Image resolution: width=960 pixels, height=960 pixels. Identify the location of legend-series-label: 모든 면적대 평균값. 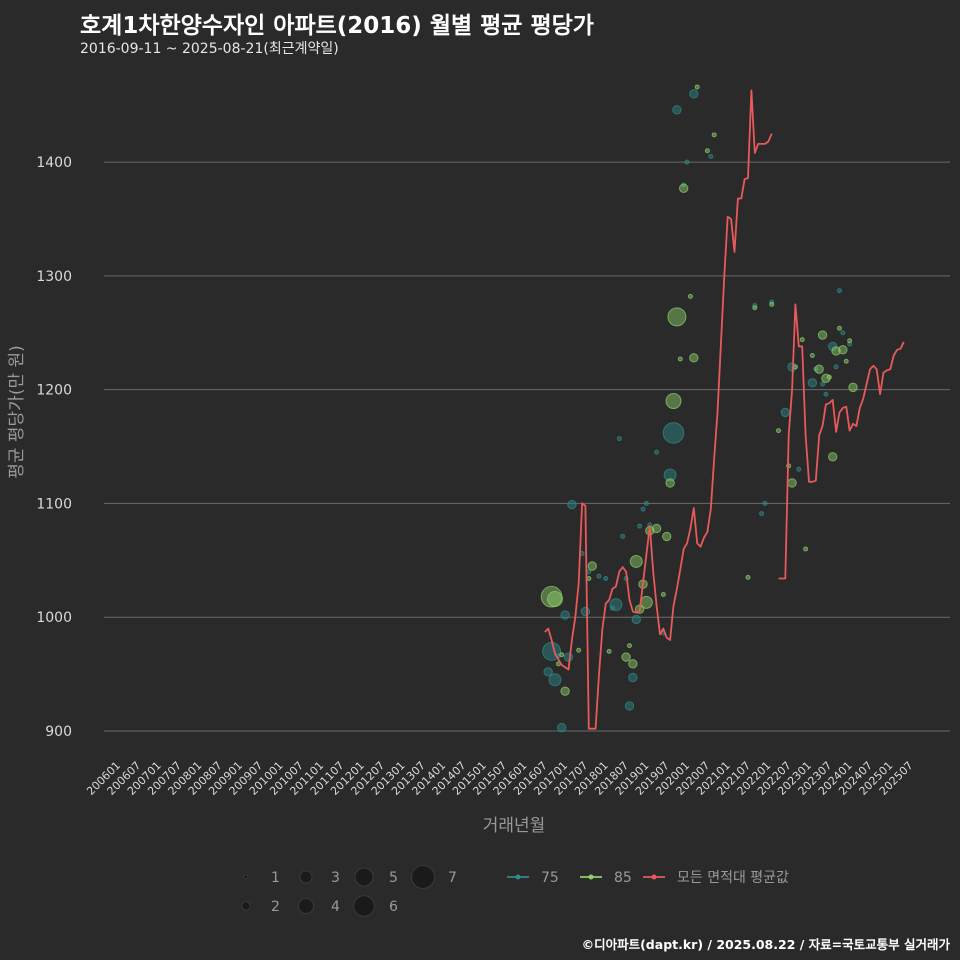
(733, 878).